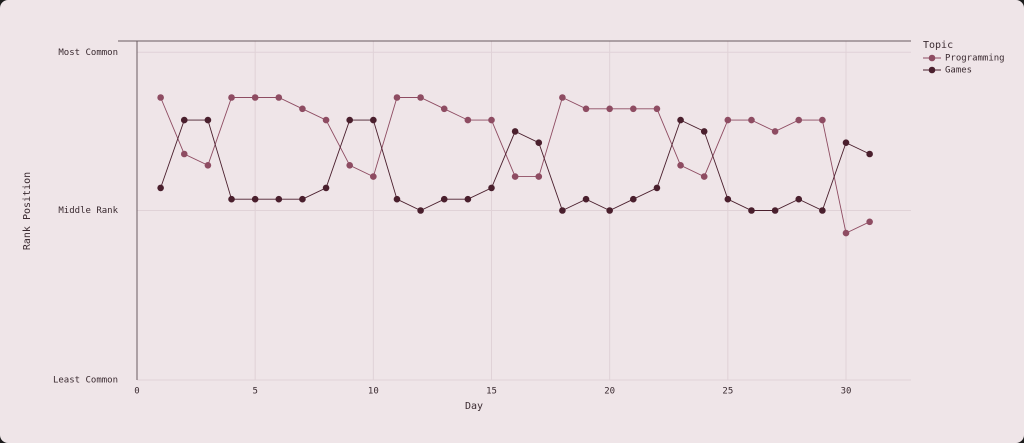  What do you see at coordinates (88, 211) in the screenshot?
I see `y-tick-label: Middle Rank` at bounding box center [88, 211].